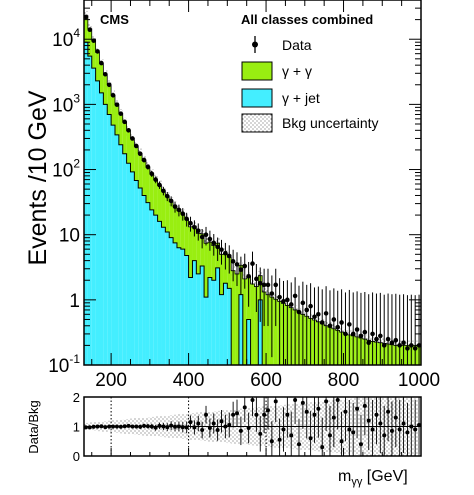 The width and height of the screenshot is (474, 495). I want to click on y-tick-label: 10⁻¹, so click(64, 364).